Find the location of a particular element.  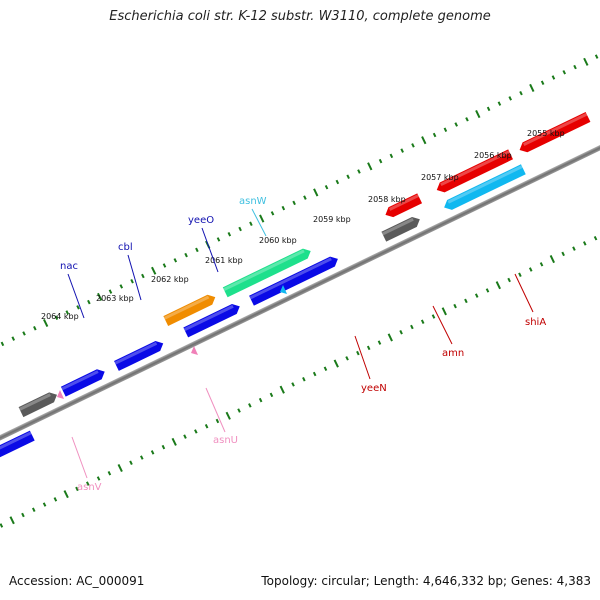

gene-label: cbl is located at coordinates (125, 247).